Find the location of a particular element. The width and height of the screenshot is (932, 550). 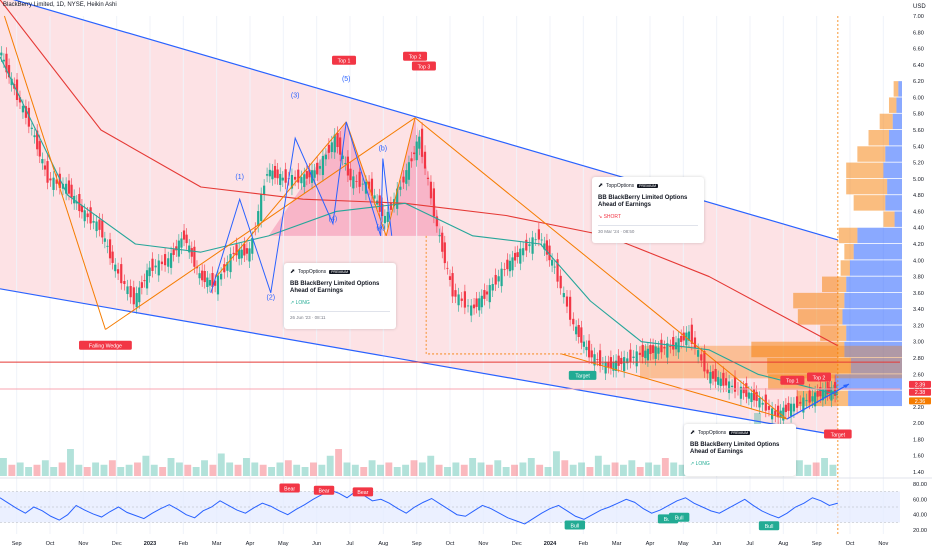

date-tick-label: Mar is located at coordinates (217, 544).